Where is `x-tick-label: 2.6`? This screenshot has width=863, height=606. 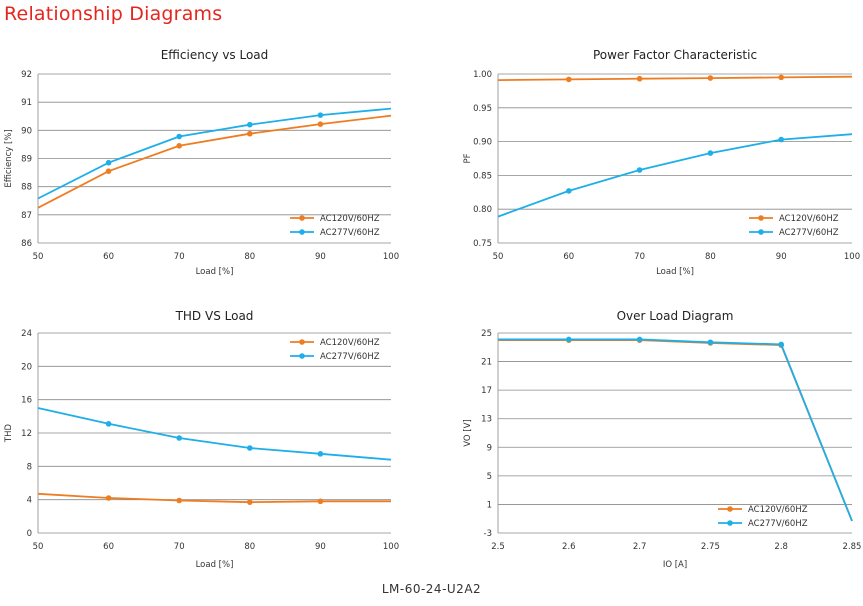
x-tick-label: 2.6 is located at coordinates (569, 547).